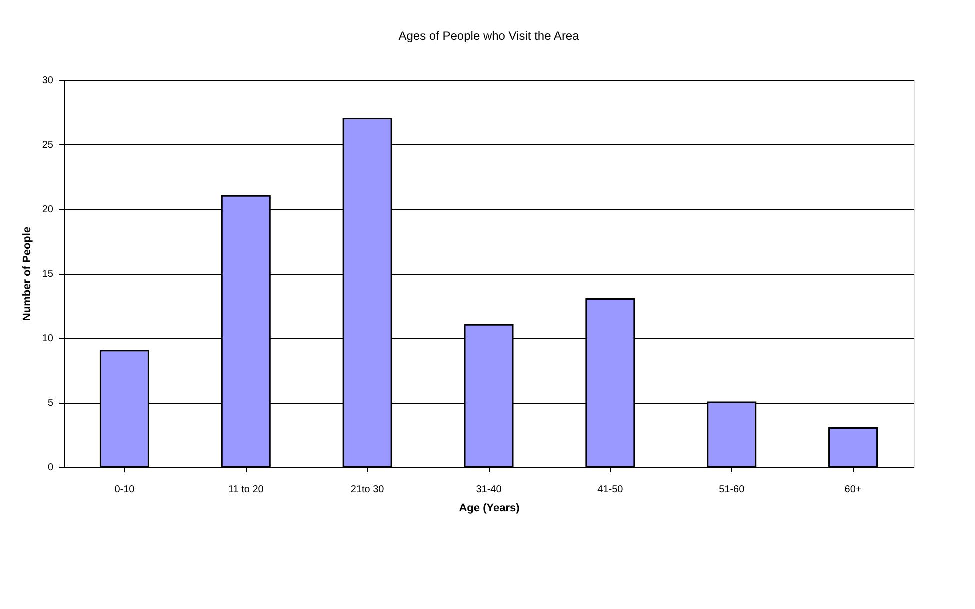  Describe the element at coordinates (48, 145) in the screenshot. I see `y-tick-label: 25` at that location.